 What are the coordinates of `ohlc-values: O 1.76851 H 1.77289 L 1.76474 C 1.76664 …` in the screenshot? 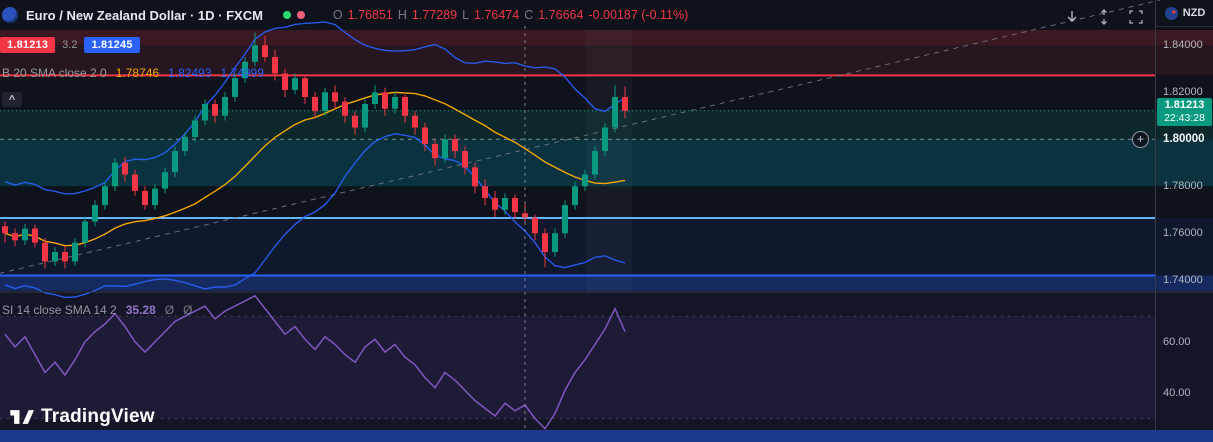 It's located at (510, 15).